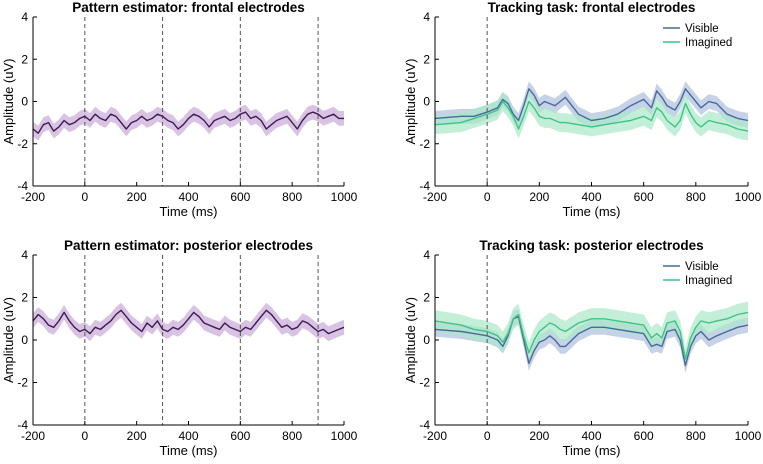 The image size is (763, 464). I want to click on series-band-imagined, so click(591, 116).